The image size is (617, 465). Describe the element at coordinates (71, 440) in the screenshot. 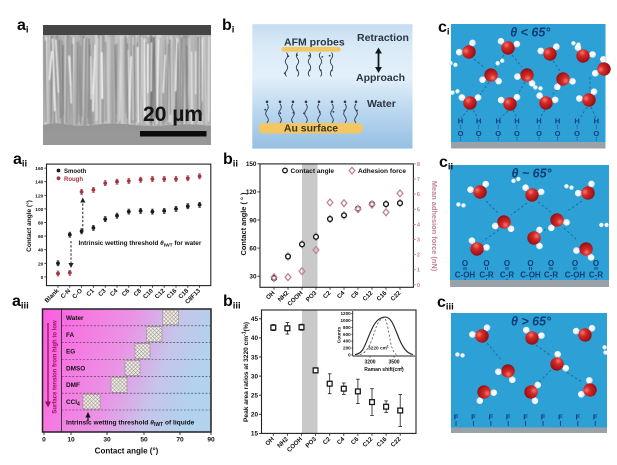

I see `svg-text: 10` at that location.